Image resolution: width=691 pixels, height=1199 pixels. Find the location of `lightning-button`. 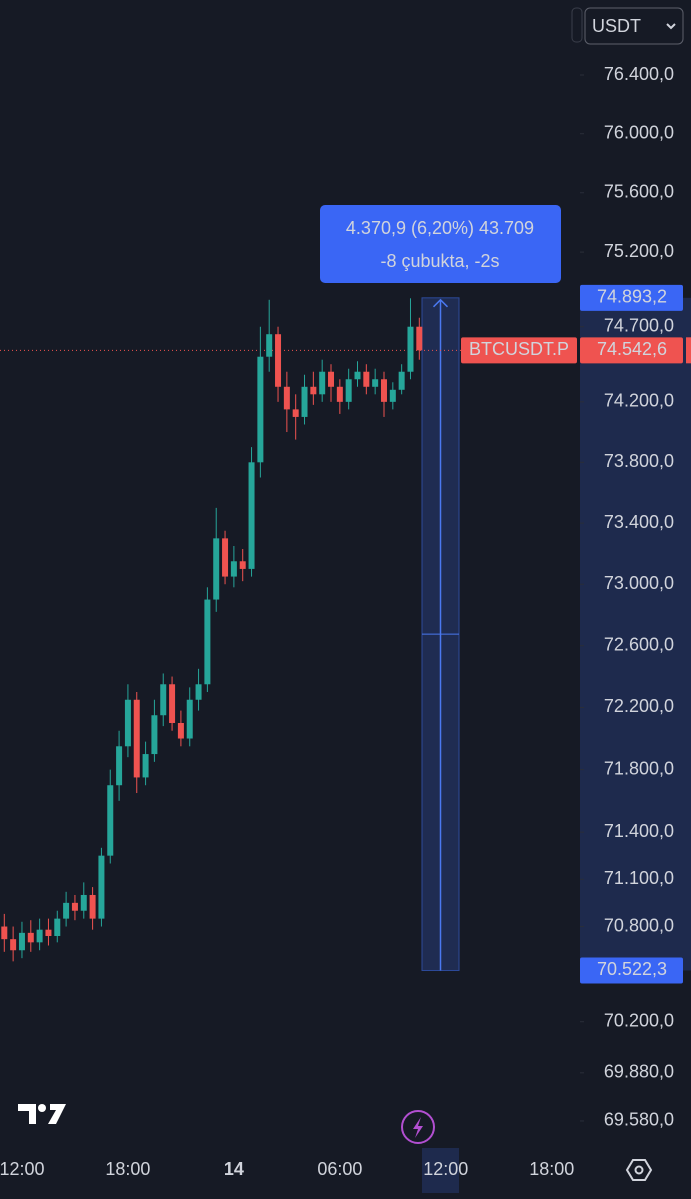

lightning-button is located at coordinates (418, 1127).